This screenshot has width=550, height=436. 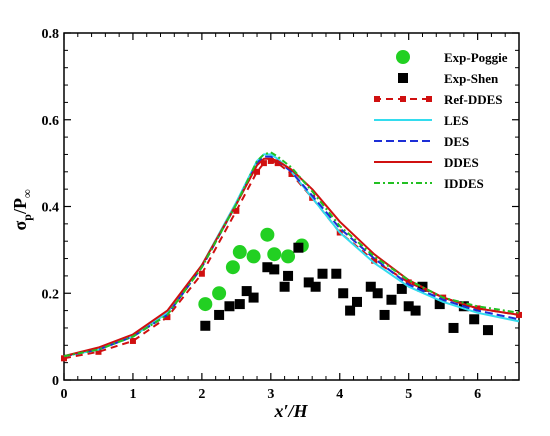 I want to click on legend-label-iddes: IDDES, so click(x=464, y=183).